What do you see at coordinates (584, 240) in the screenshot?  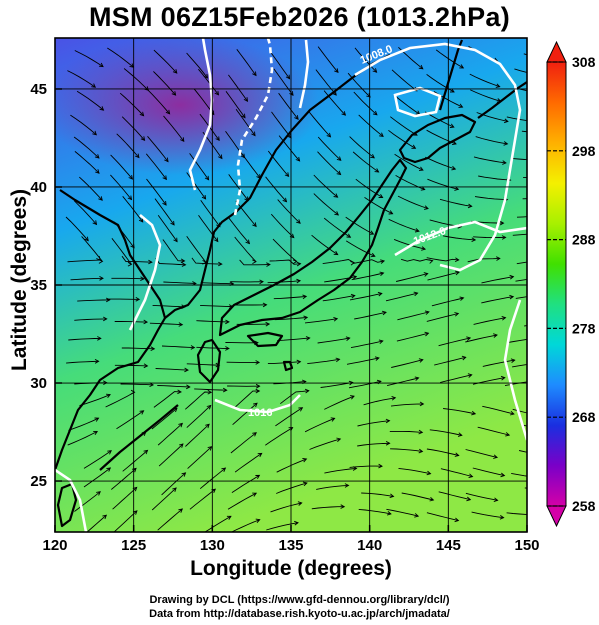 I see `colorbar-label-288: 288` at bounding box center [584, 240].